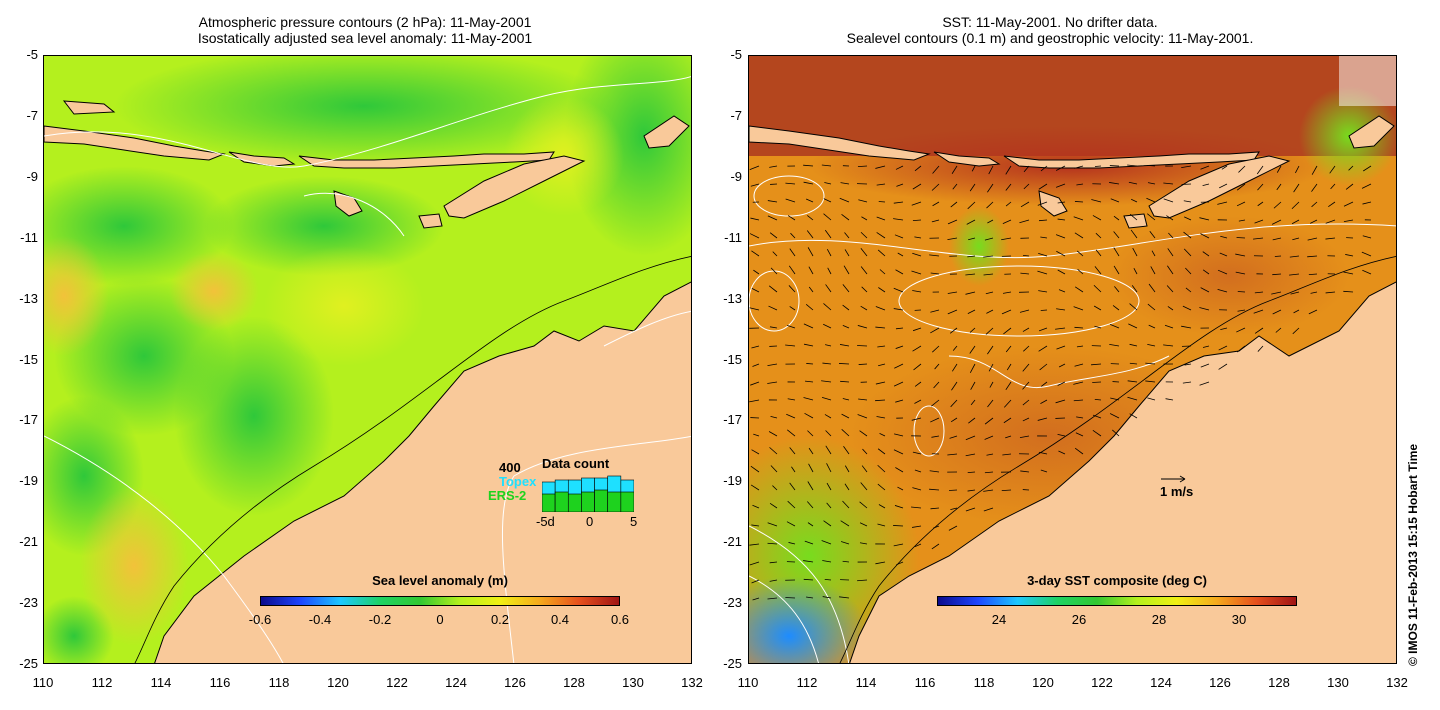 The width and height of the screenshot is (1440, 710). What do you see at coordinates (32, 115) in the screenshot?
I see `left-ytick: -7` at bounding box center [32, 115].